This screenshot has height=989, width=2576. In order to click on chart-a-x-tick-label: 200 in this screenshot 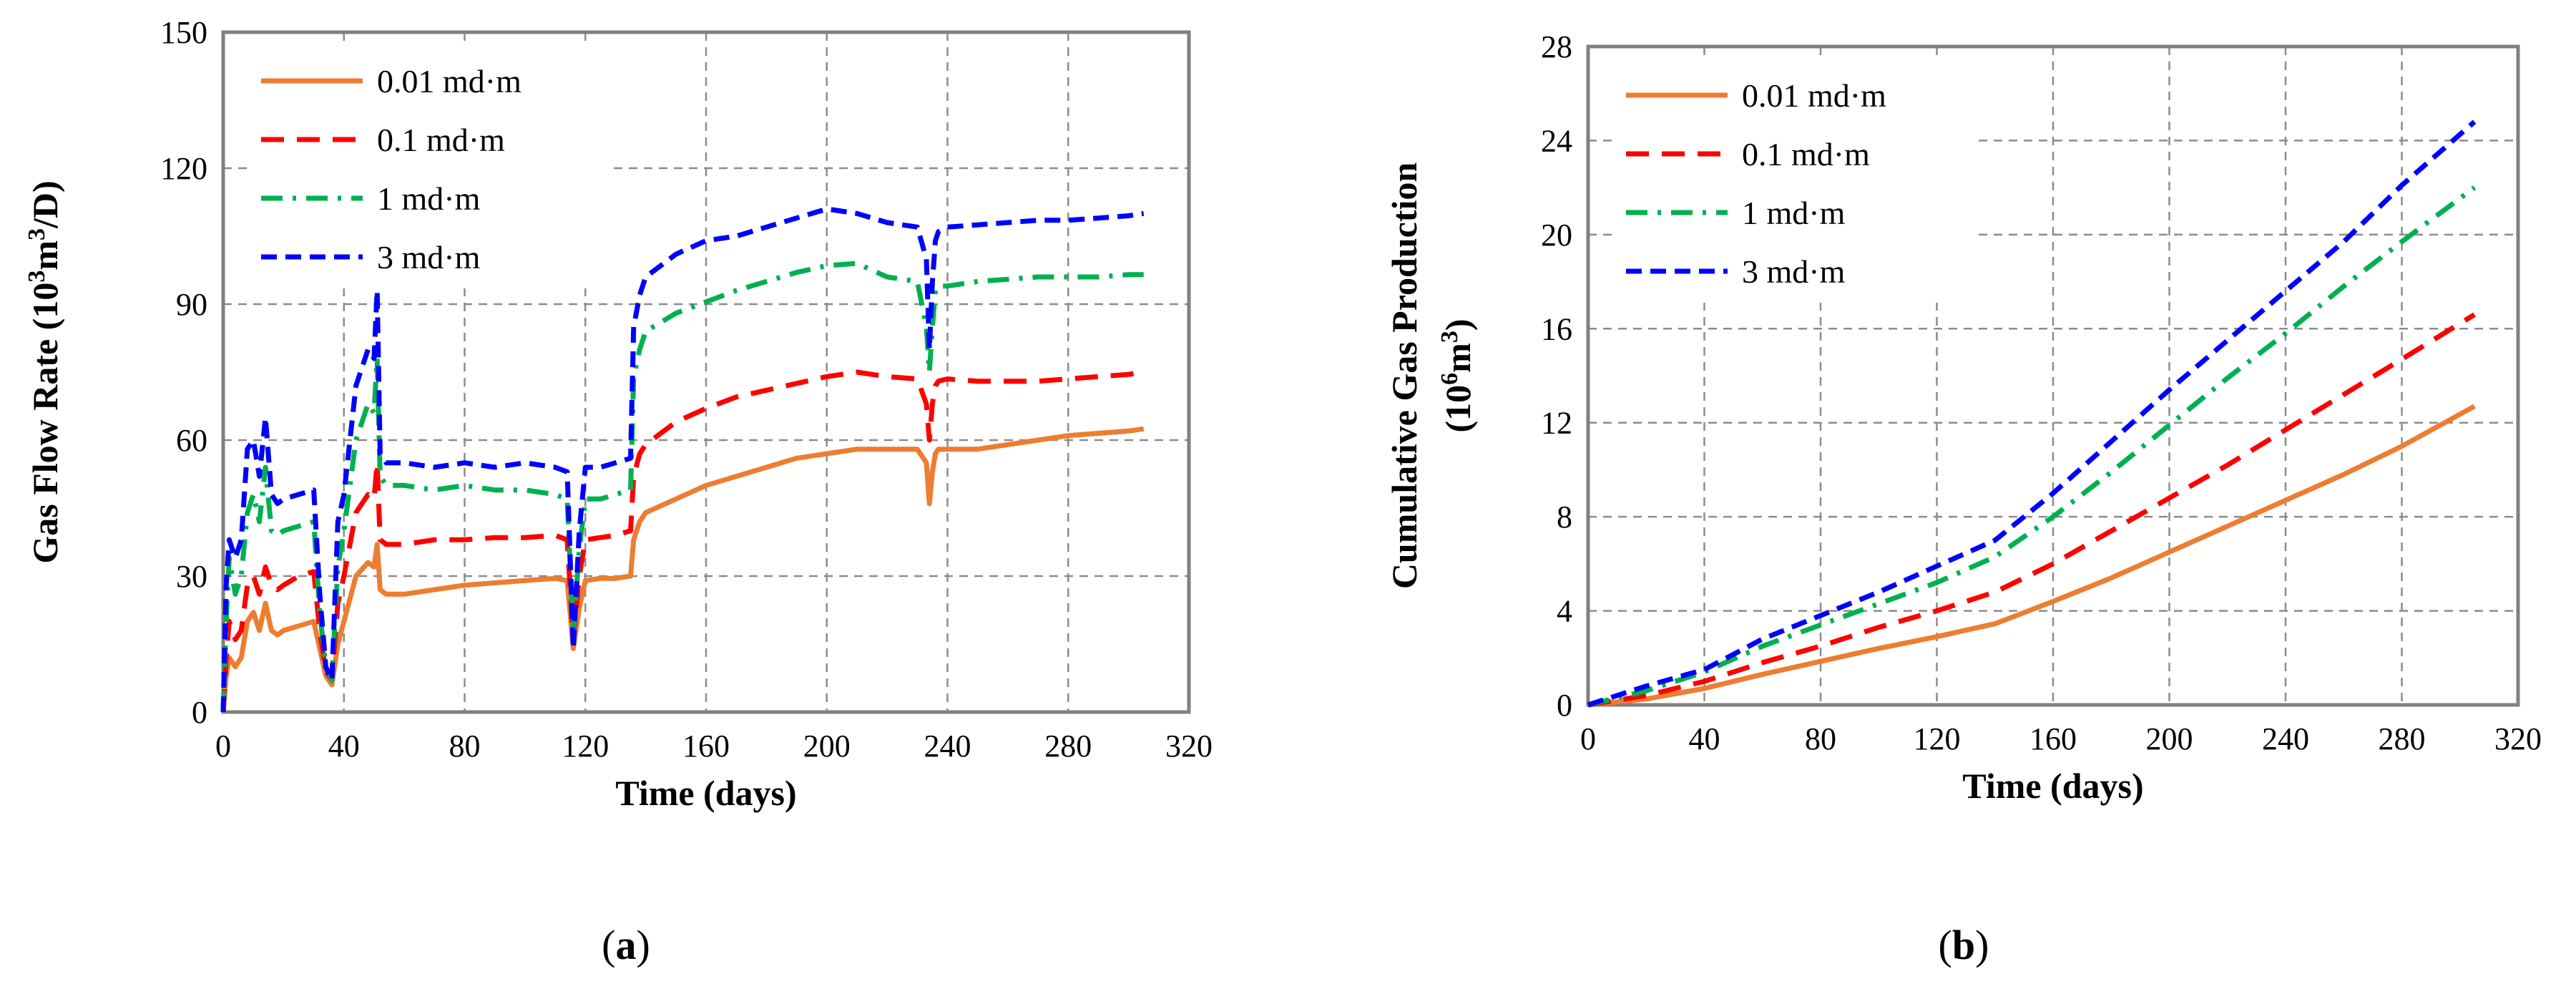, I will do `click(827, 746)`.